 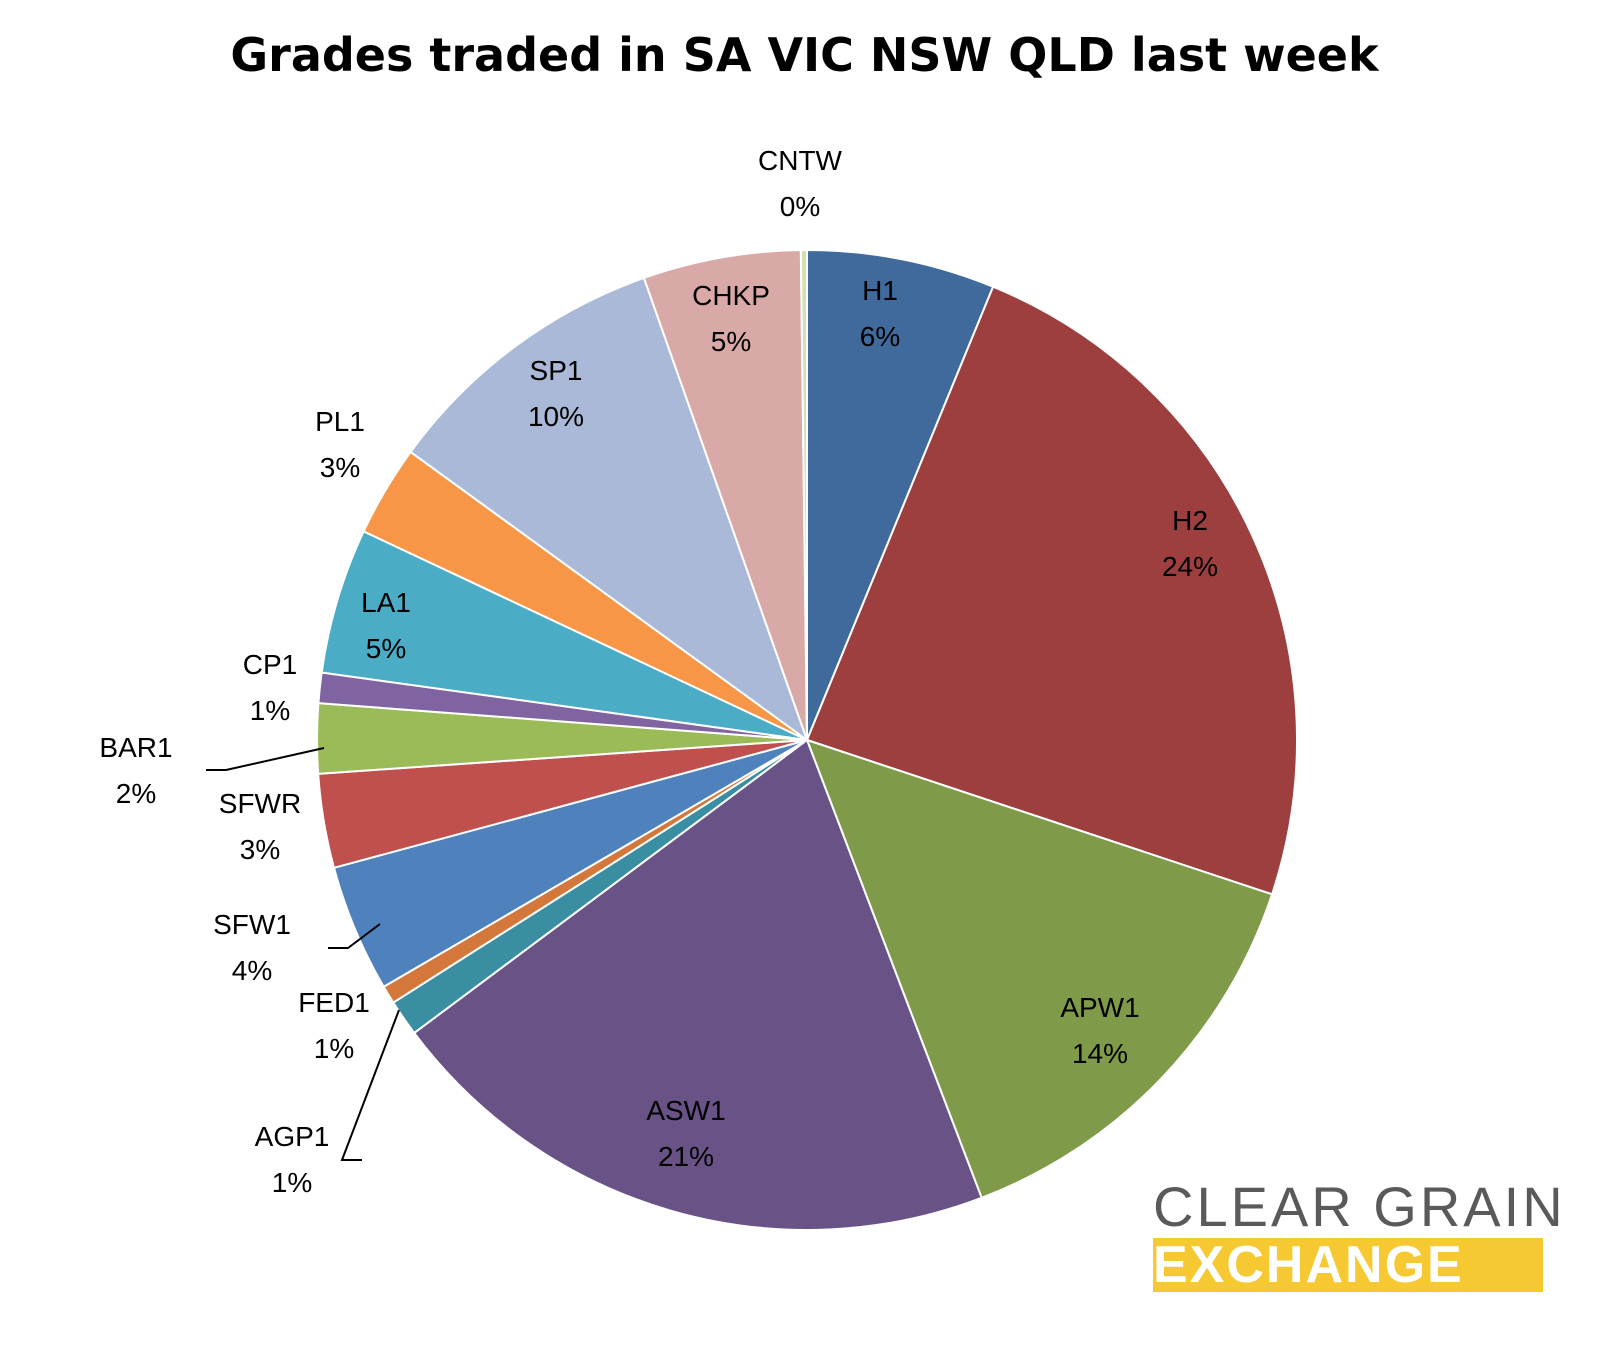 What do you see at coordinates (564, 635) in the screenshot?
I see `pie-slice-la1` at bounding box center [564, 635].